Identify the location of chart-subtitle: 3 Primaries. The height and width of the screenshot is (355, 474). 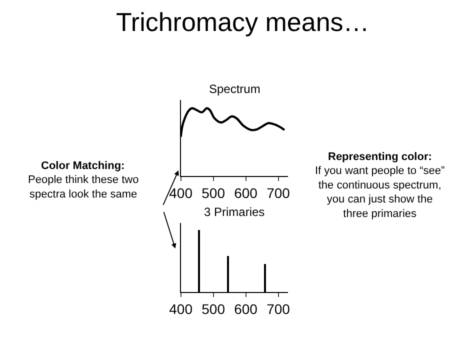
(234, 212).